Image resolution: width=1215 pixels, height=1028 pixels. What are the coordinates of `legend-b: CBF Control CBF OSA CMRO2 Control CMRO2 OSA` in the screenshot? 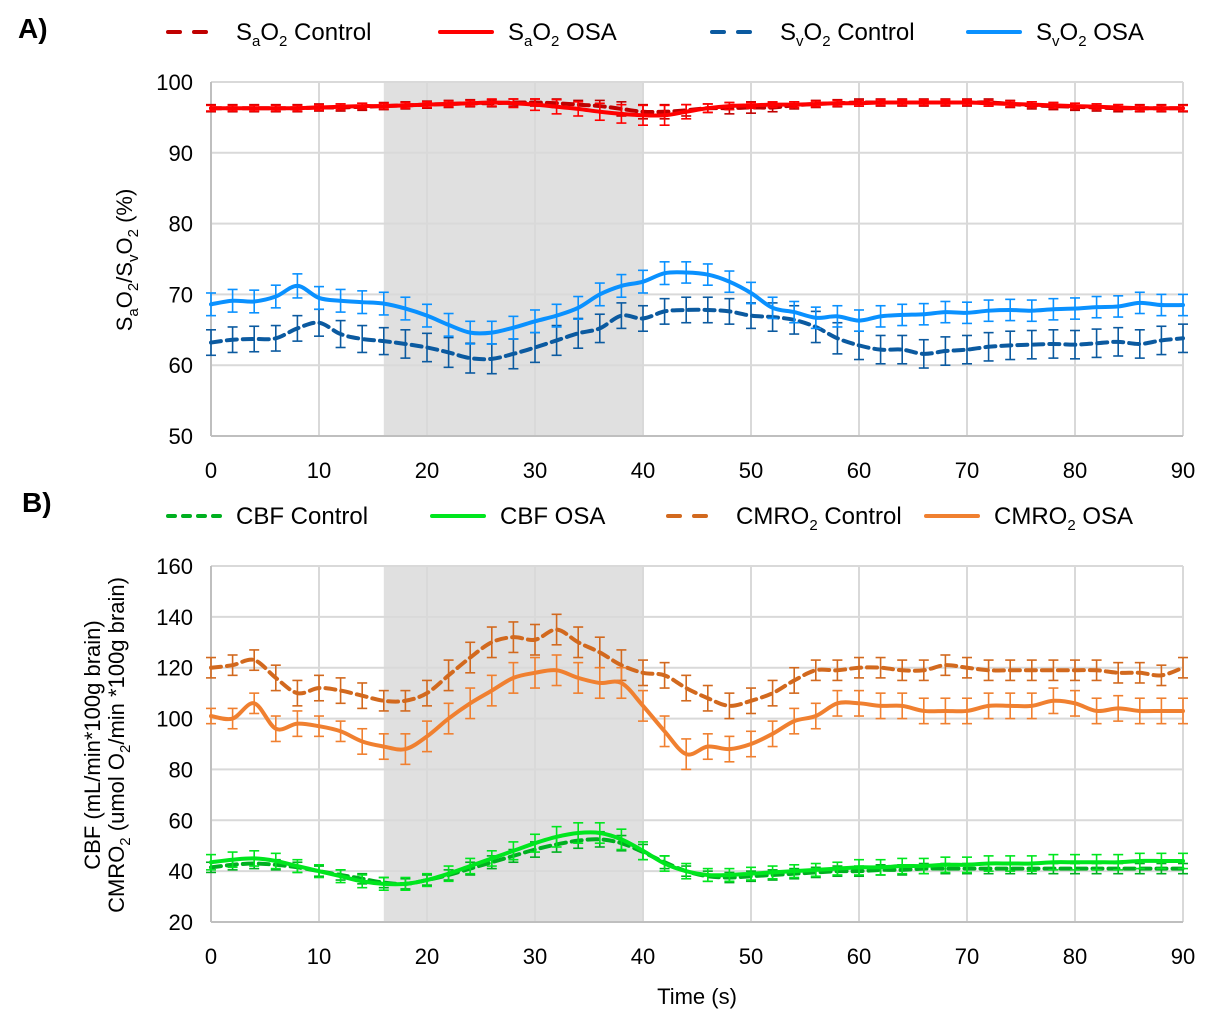 It's located at (649, 518).